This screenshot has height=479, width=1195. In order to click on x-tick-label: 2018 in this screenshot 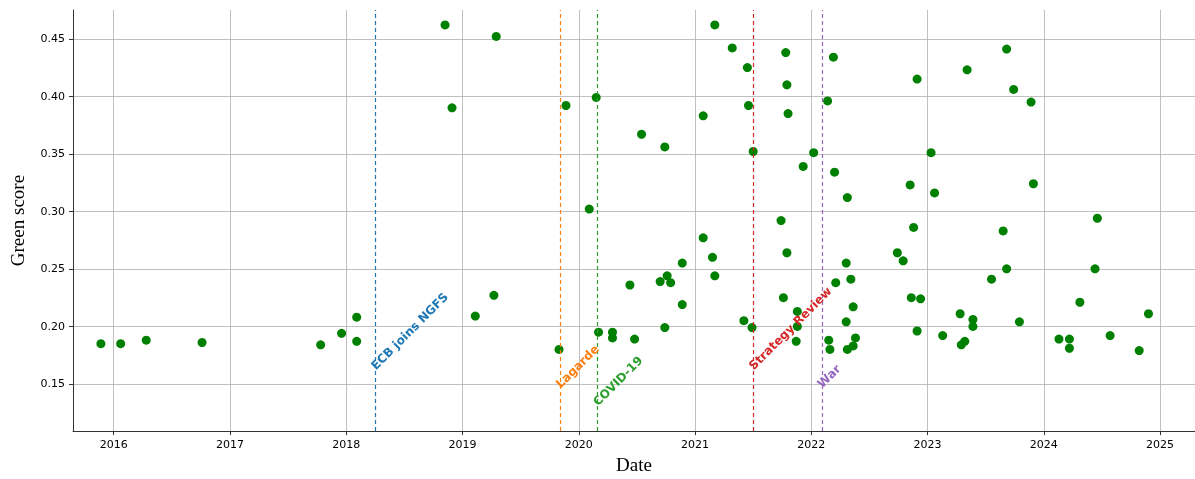, I will do `click(346, 445)`.